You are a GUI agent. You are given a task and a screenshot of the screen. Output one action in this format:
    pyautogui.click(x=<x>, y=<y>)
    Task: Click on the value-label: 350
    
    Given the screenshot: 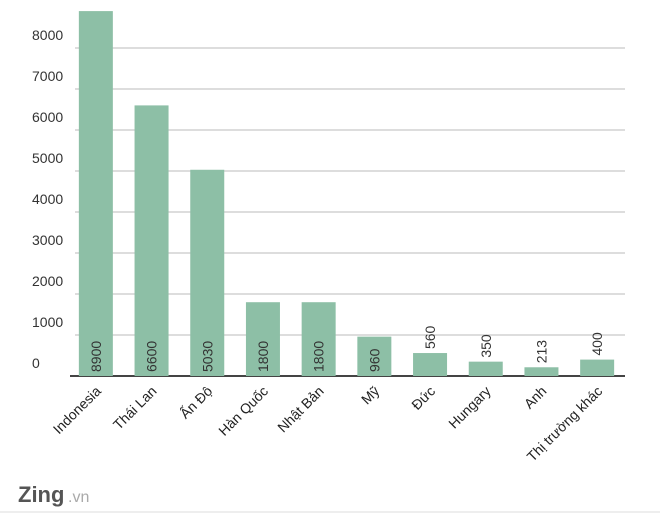 What is the action you would take?
    pyautogui.click(x=486, y=346)
    